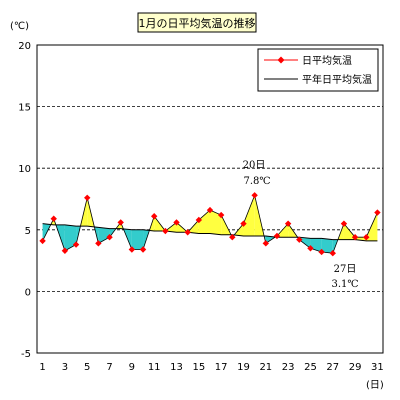 The image size is (400, 400). What do you see at coordinates (265, 367) in the screenshot?
I see `x-tick-label: 21` at bounding box center [265, 367].